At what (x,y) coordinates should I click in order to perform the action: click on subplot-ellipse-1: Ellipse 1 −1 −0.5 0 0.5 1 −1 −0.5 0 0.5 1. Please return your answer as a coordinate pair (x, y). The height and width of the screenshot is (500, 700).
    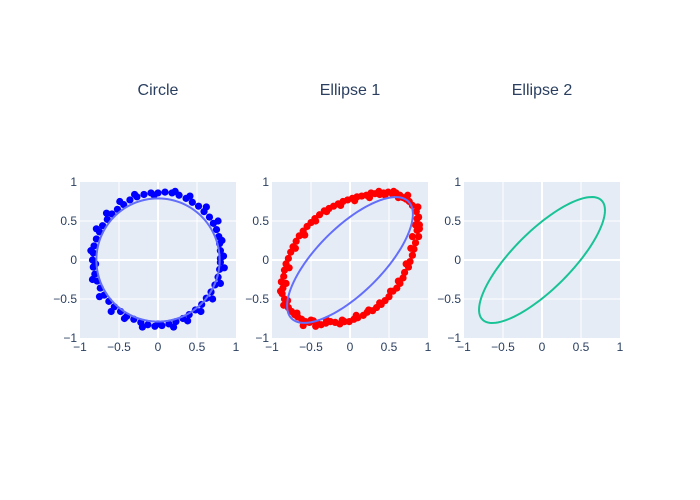
    Looking at the image, I should click on (338, 218).